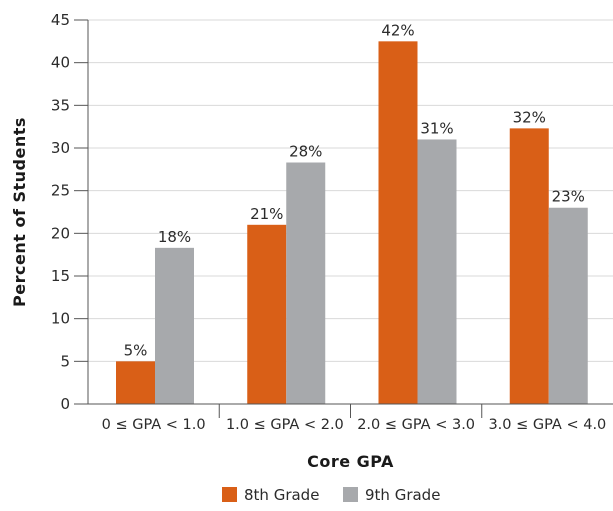 The height and width of the screenshot is (511, 613). Describe the element at coordinates (281, 495) in the screenshot. I see `legend-label: 8th Grade` at that location.